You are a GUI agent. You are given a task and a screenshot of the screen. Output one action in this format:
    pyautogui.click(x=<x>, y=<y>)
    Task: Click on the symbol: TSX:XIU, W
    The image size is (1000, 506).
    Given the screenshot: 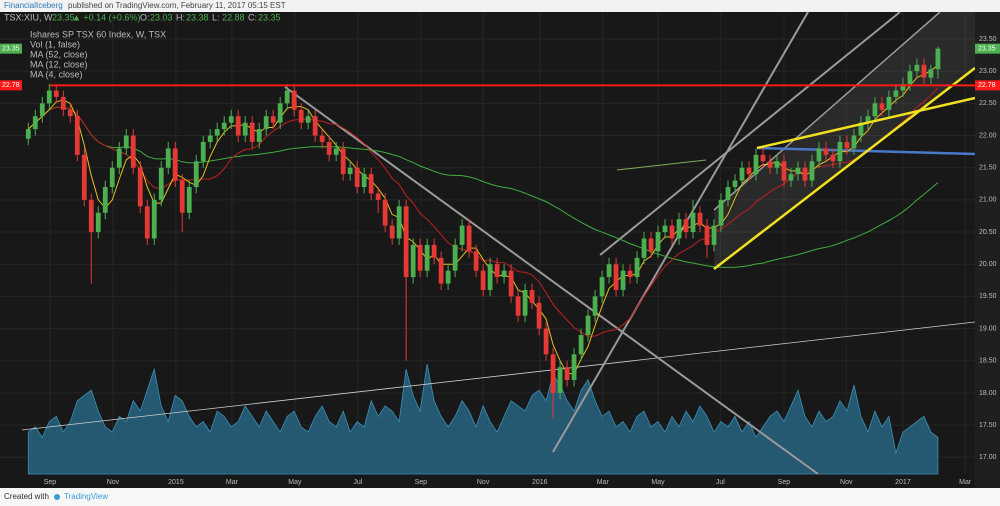 What is the action you would take?
    pyautogui.click(x=28, y=17)
    